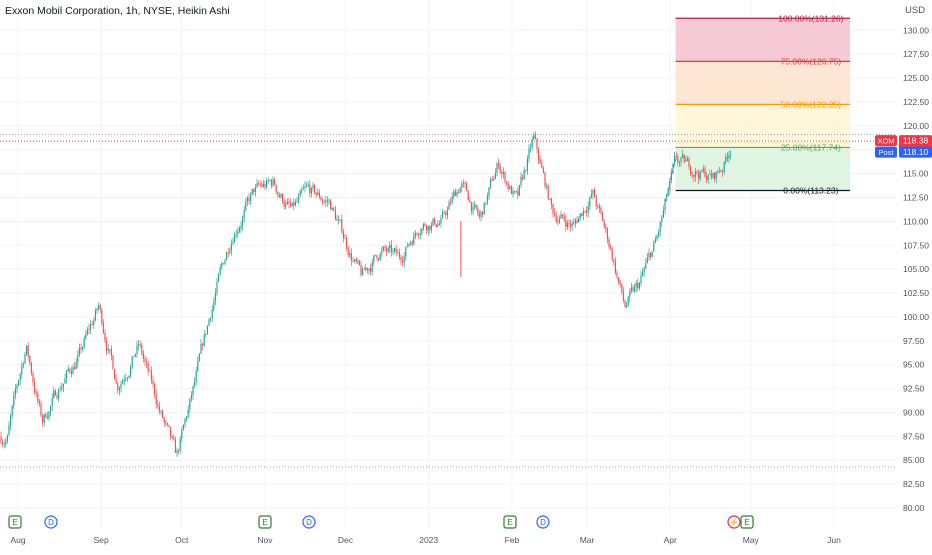 The image size is (932, 555). I want to click on y-tick-label: 105.00, so click(916, 269).